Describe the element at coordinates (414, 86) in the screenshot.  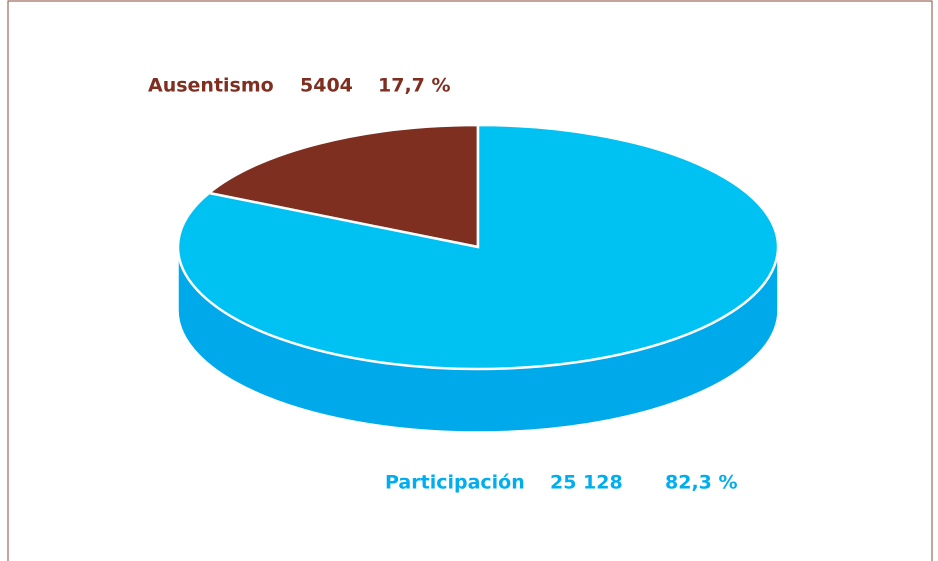
I see `value-label: 17,7 %` at that location.